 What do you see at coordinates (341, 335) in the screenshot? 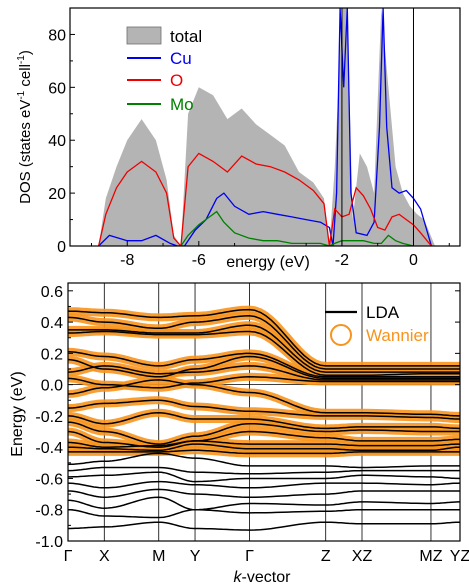
I see `legend-marker-wannier` at bounding box center [341, 335].